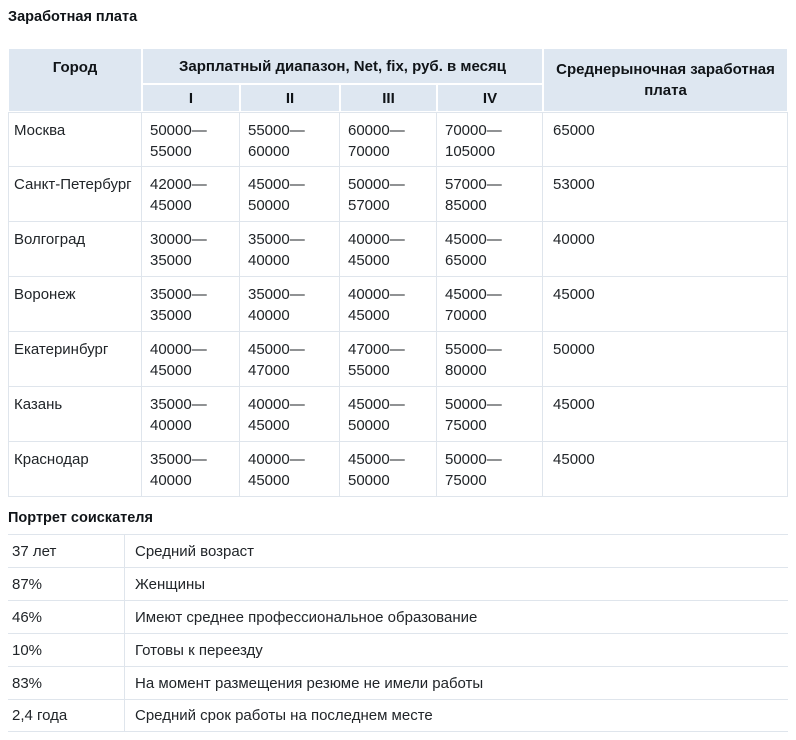 This screenshot has height=740, width=796. I want to click on stat-label-cell: Готовы к переезду, so click(456, 649).